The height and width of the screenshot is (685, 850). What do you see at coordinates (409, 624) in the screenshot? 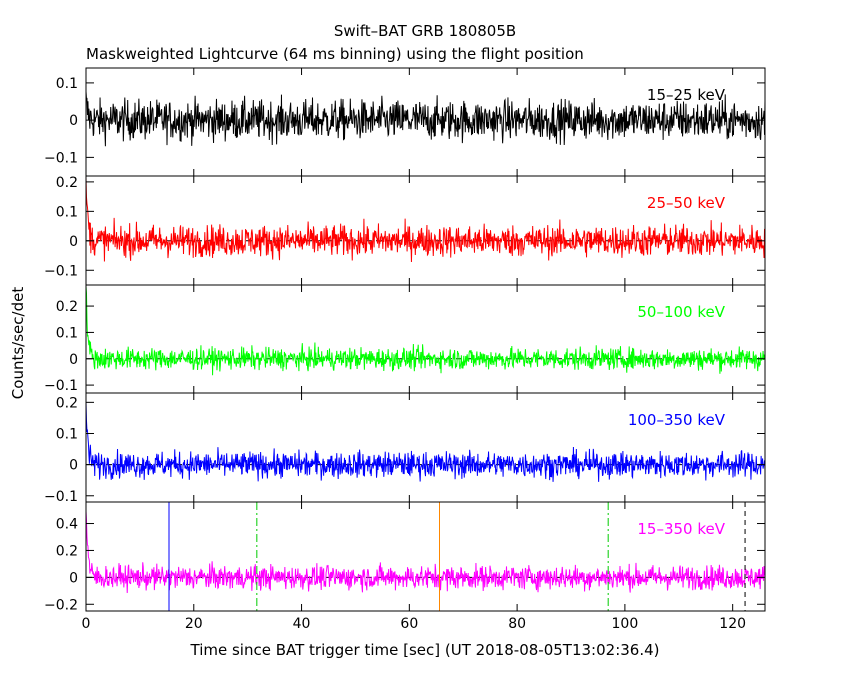
I see `x-tick-label: 60` at bounding box center [409, 624].